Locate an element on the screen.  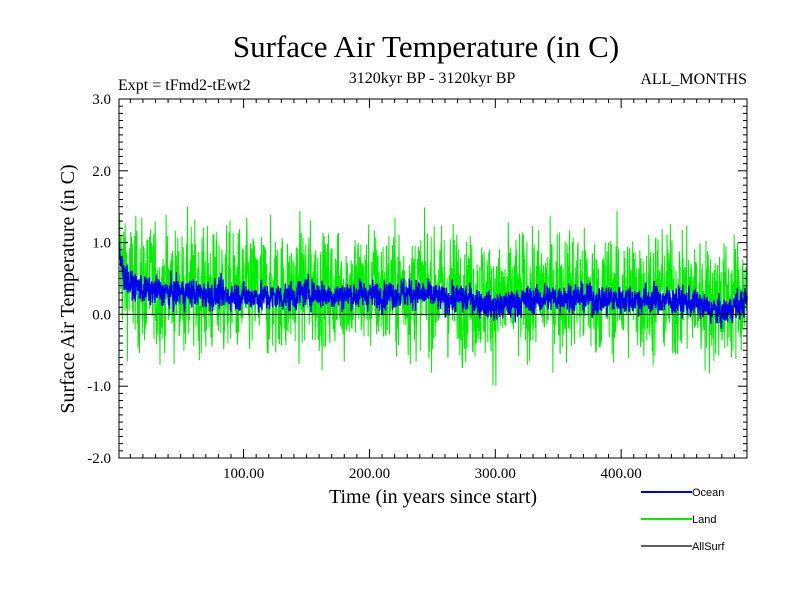
legend: Ocean Land AllSurf is located at coordinates (683, 520).